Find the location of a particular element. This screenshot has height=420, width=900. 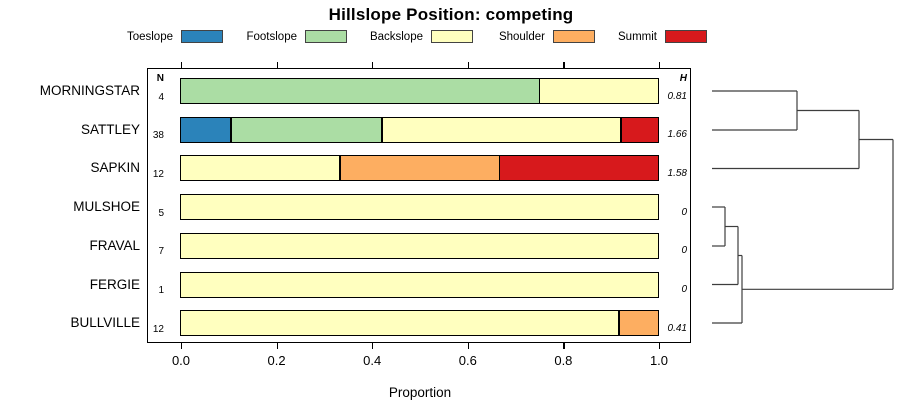

axis-tick-label: 0.8 is located at coordinates (563, 360).